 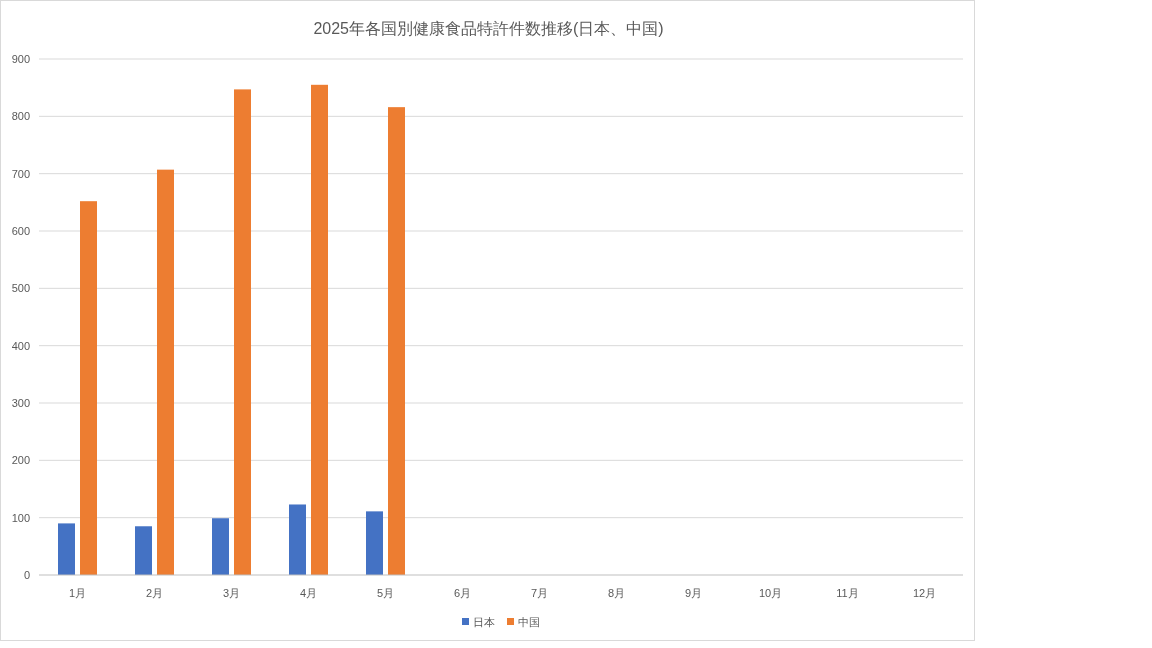 What do you see at coordinates (26, 575) in the screenshot?
I see `y-tick-label: 0` at bounding box center [26, 575].